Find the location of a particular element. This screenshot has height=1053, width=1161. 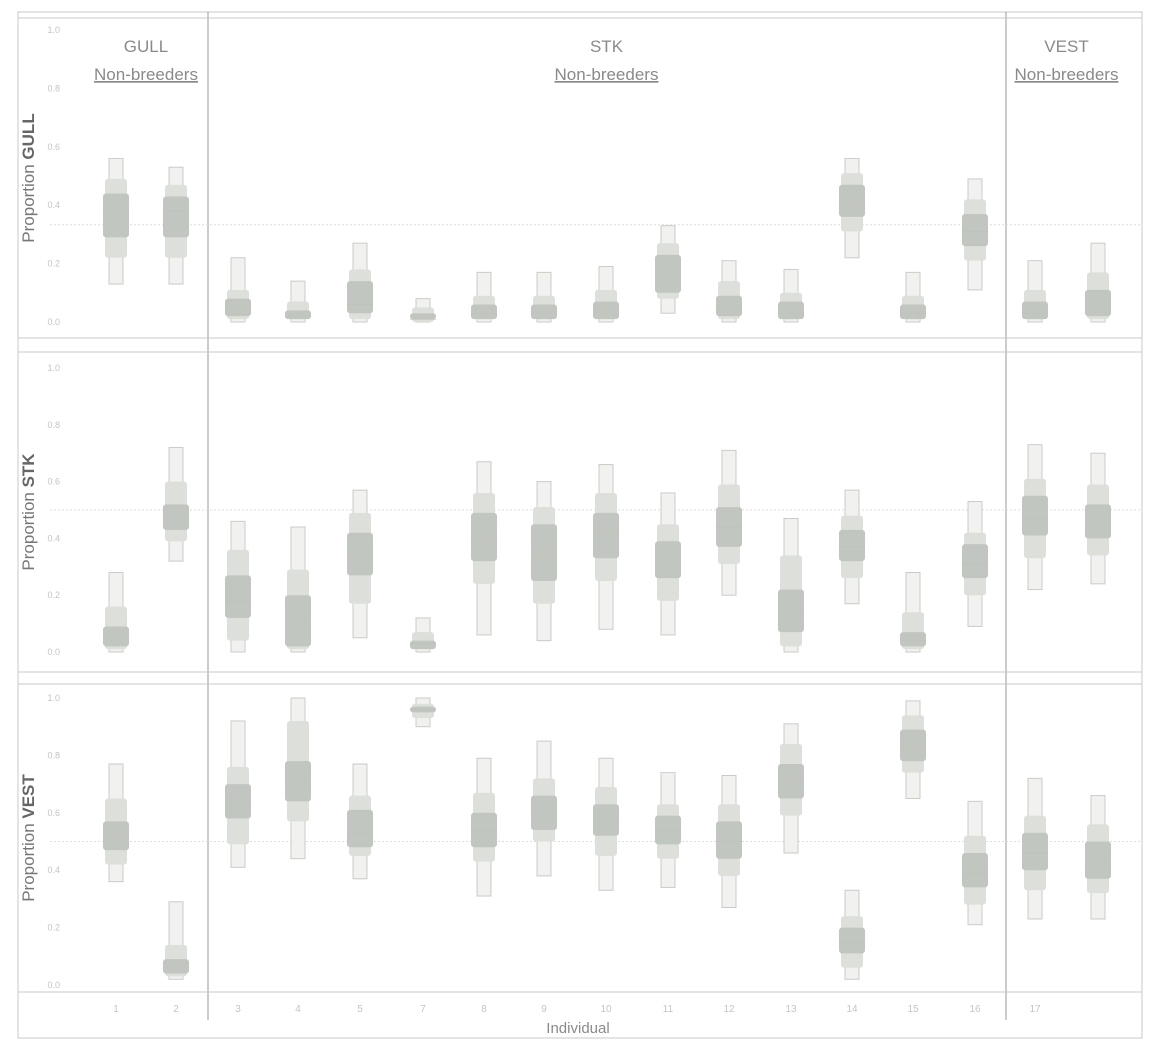

y-axis-title: Proportion VEST is located at coordinates (28, 838).